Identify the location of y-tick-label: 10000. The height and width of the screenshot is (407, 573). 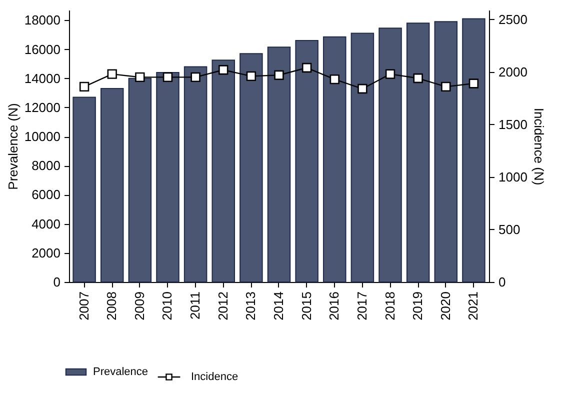
(42, 136).